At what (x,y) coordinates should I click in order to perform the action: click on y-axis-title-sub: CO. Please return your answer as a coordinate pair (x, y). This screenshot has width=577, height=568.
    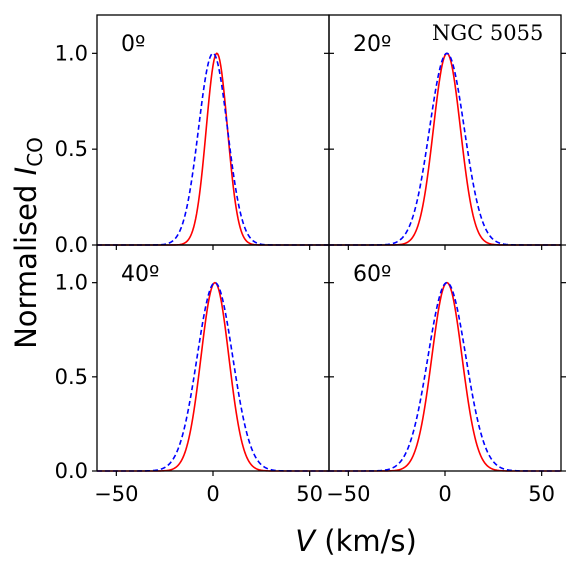
    Looking at the image, I should click on (35, 152).